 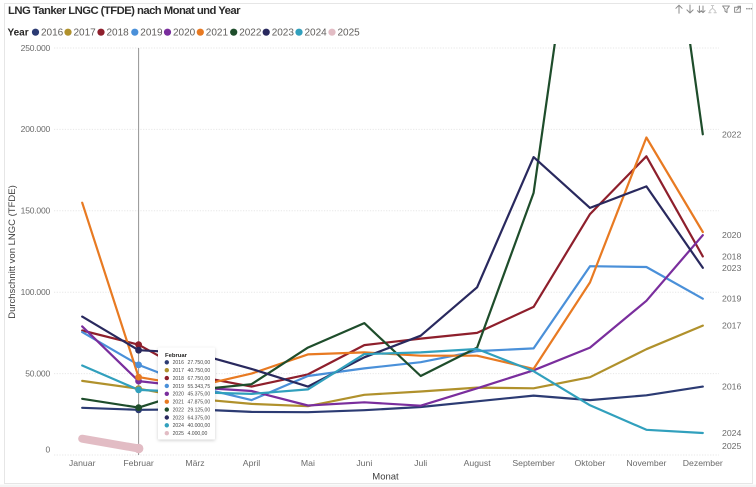 What do you see at coordinates (308, 463) in the screenshot?
I see `svg-text: Mai` at bounding box center [308, 463].